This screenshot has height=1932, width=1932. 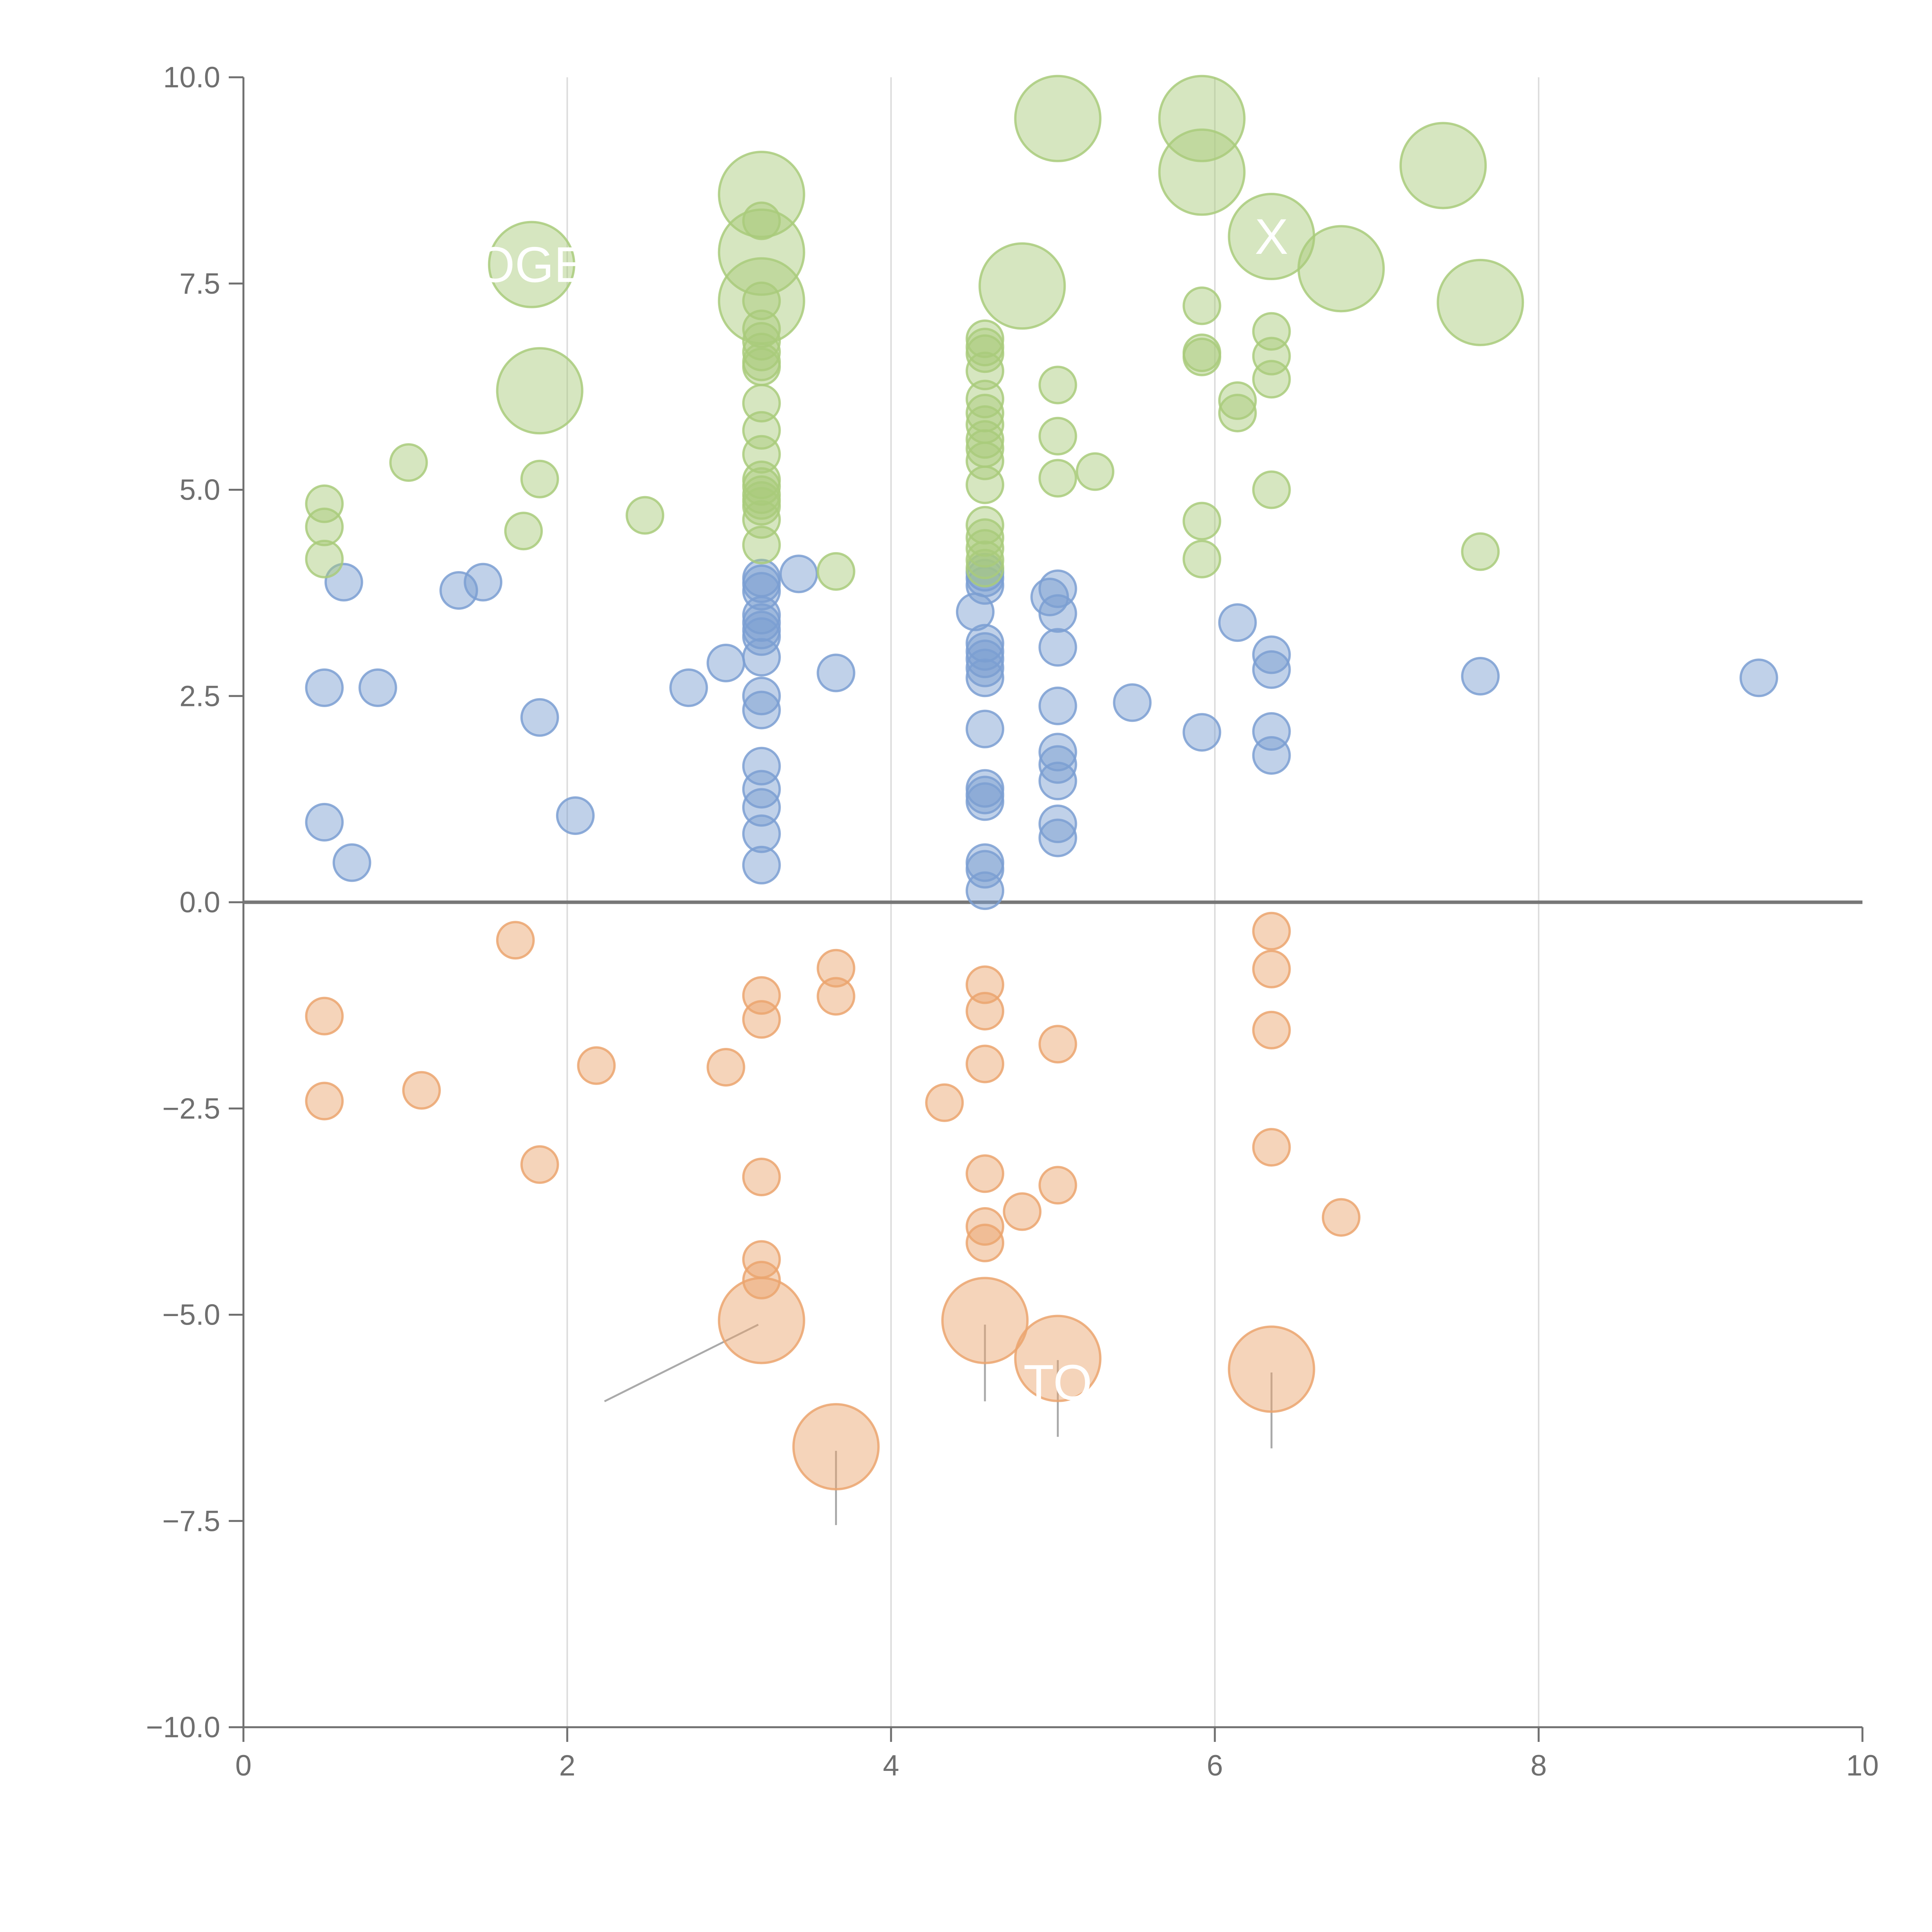 I want to click on bubble-label: TO, so click(x=1057, y=1383).